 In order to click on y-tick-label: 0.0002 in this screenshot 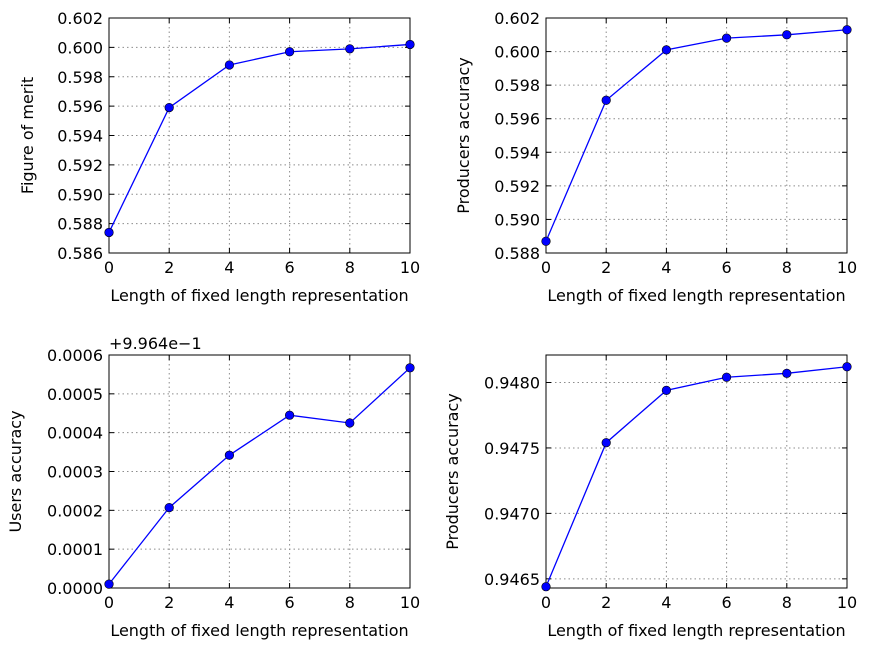, I will do `click(75, 510)`.